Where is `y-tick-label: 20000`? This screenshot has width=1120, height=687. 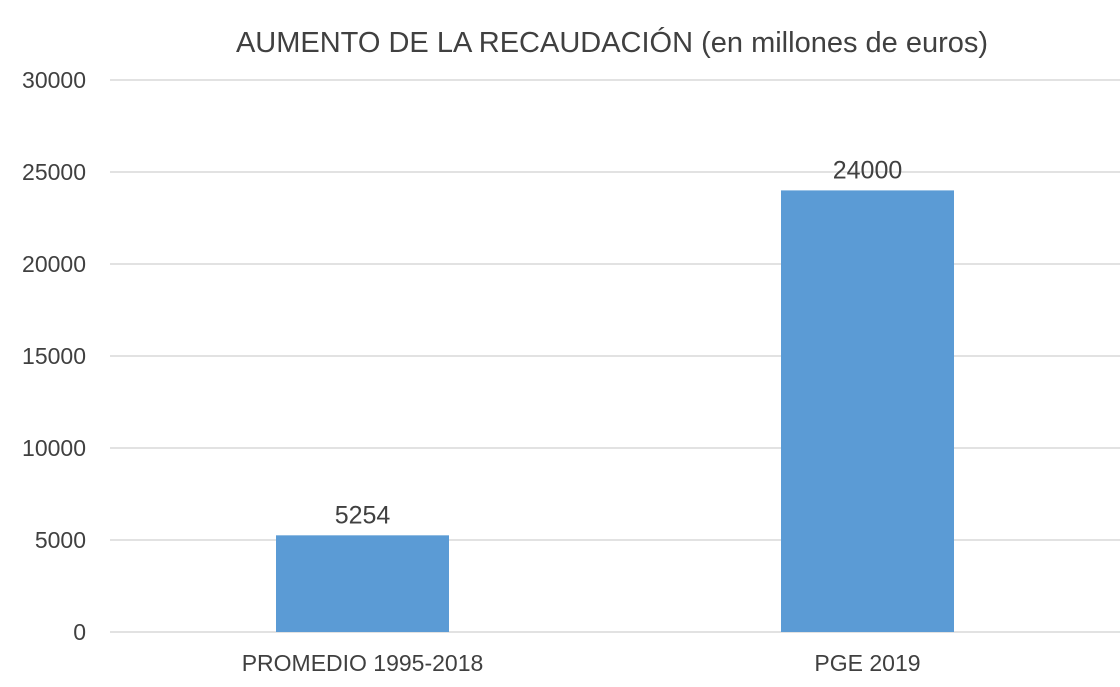
y-tick-label: 20000 is located at coordinates (54, 264).